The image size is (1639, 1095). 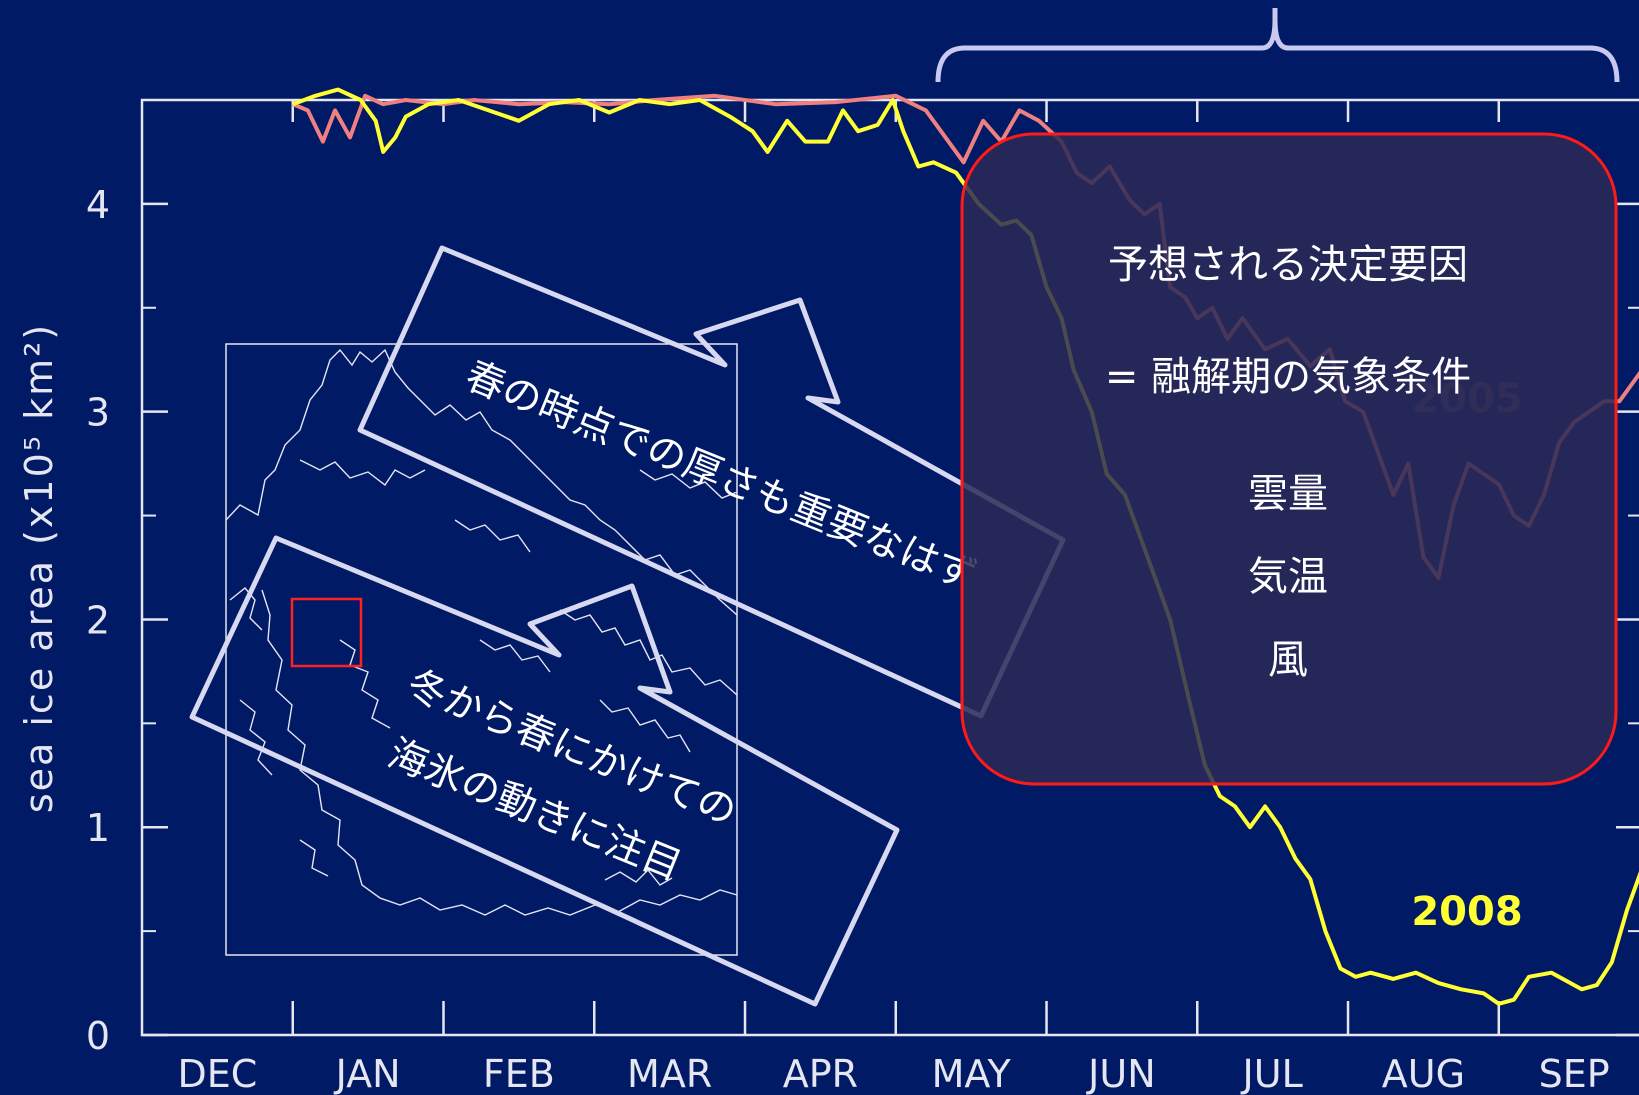 What do you see at coordinates (1288, 494) in the screenshot?
I see `box-item-cloud: 雲量` at bounding box center [1288, 494].